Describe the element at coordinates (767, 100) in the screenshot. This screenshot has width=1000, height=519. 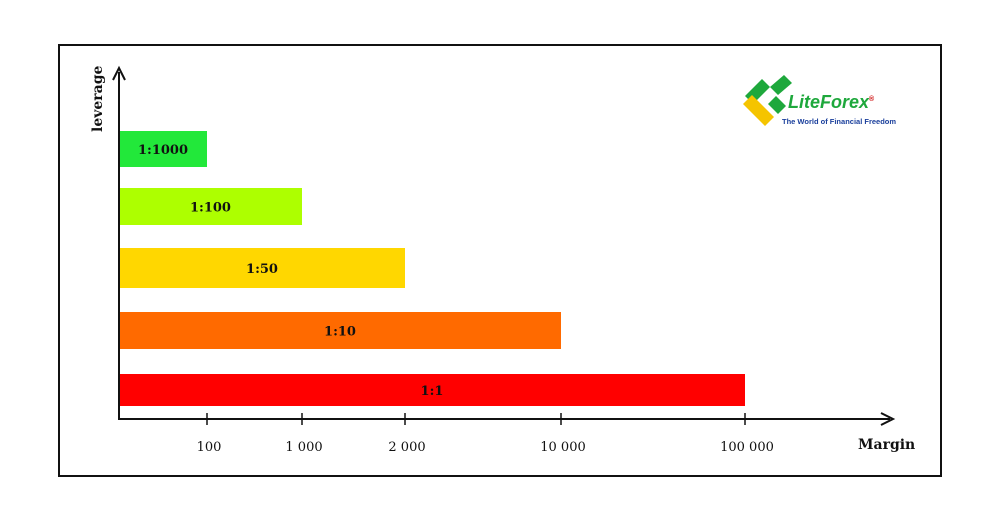
I see `liteforex-logo-mark-icon` at that location.